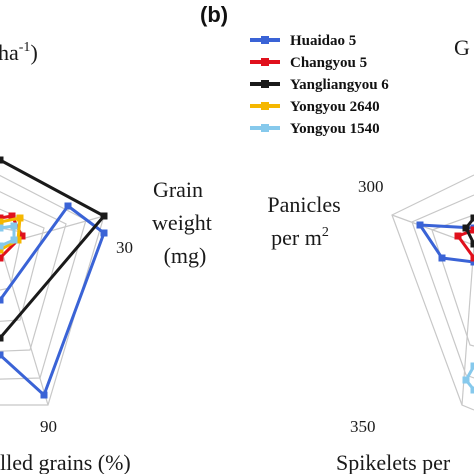  Describe the element at coordinates (182, 222) in the screenshot. I see `axis-label-grain-weight-2: weight` at that location.